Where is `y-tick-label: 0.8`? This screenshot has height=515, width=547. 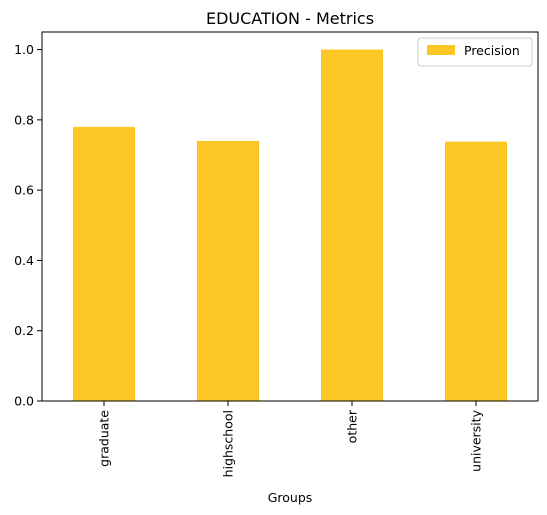 y-tick-label: 0.8 is located at coordinates (24, 119).